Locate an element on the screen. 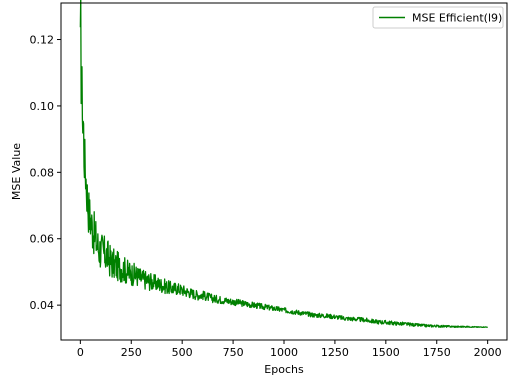 This screenshot has height=383, width=513. y-tick-label: 0.04 is located at coordinates (42, 305).